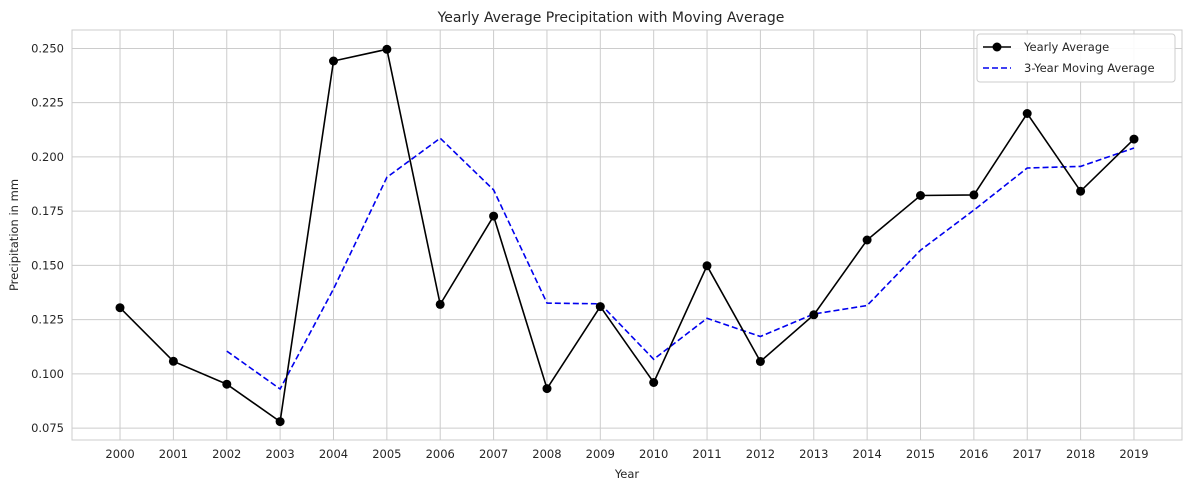 This screenshot has width=1189, height=489. Describe the element at coordinates (47, 428) in the screenshot. I see `y-tick-label: 0.075` at that location.